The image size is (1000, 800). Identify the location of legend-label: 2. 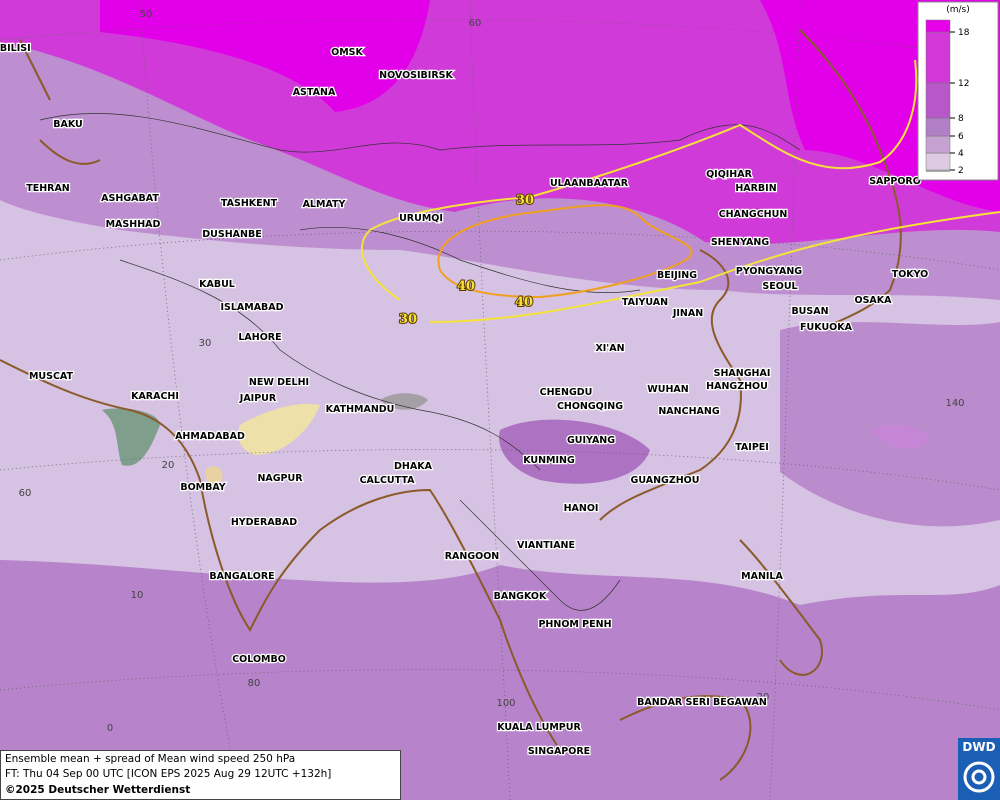
(961, 171).